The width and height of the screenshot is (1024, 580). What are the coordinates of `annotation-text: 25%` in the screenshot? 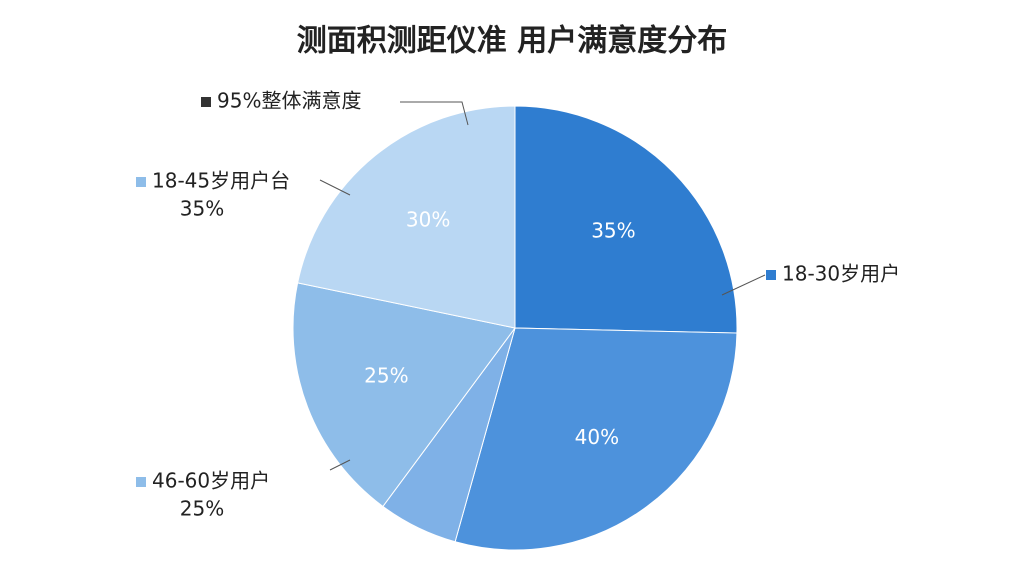 It's located at (202, 509).